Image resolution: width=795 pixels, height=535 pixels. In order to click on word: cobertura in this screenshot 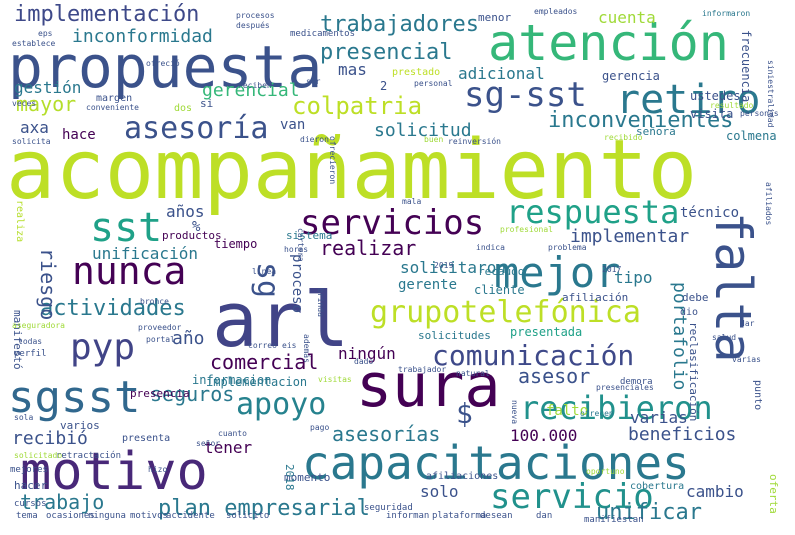, I will do `click(657, 486)`.